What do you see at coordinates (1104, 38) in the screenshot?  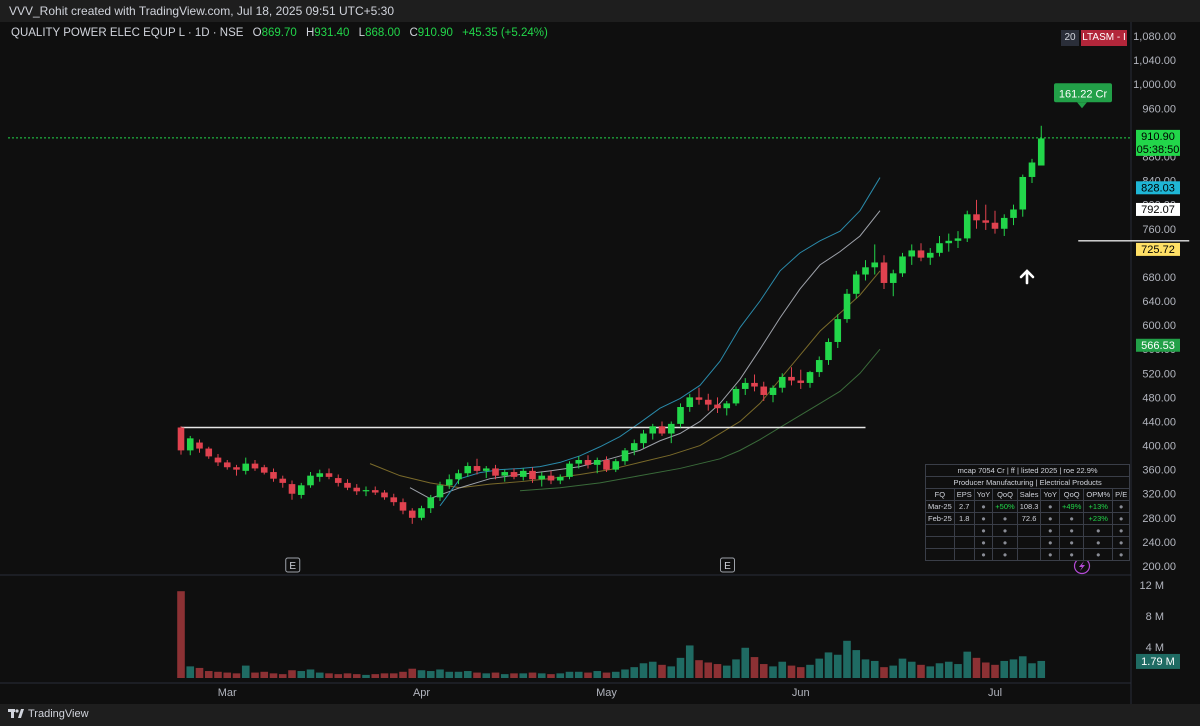 I see `indicator-name-badge: LTASM - I` at bounding box center [1104, 38].